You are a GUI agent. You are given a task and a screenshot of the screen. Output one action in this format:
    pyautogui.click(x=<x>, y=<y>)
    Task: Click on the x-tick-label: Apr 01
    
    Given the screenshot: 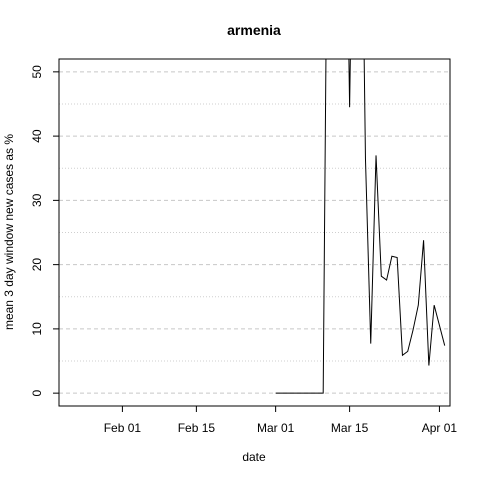 What is the action you would take?
    pyautogui.click(x=440, y=428)
    